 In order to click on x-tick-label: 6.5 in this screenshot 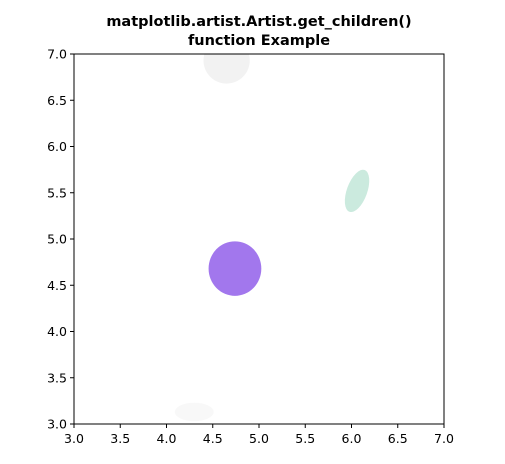, I will do `click(398, 438)`.